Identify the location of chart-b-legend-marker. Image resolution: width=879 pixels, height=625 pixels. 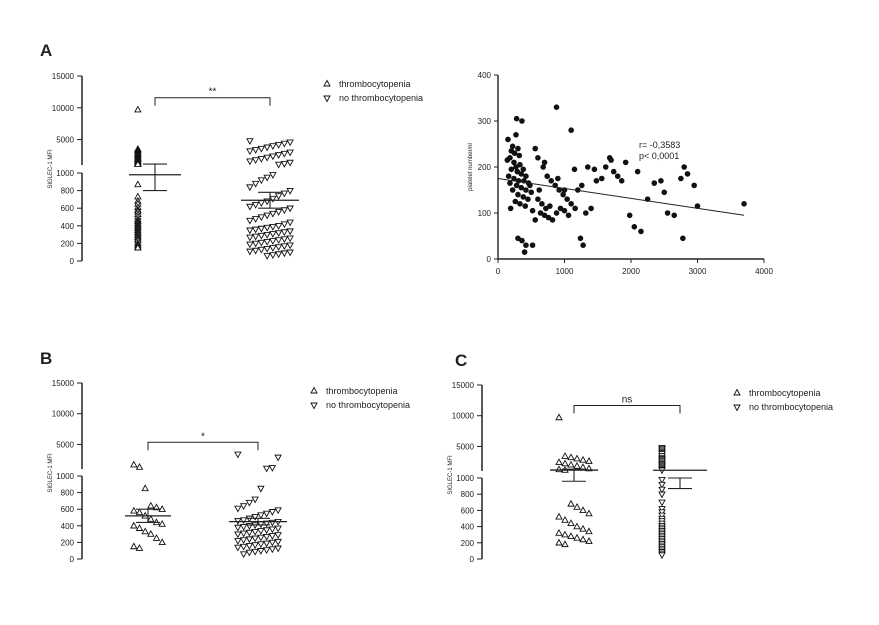
(314, 390).